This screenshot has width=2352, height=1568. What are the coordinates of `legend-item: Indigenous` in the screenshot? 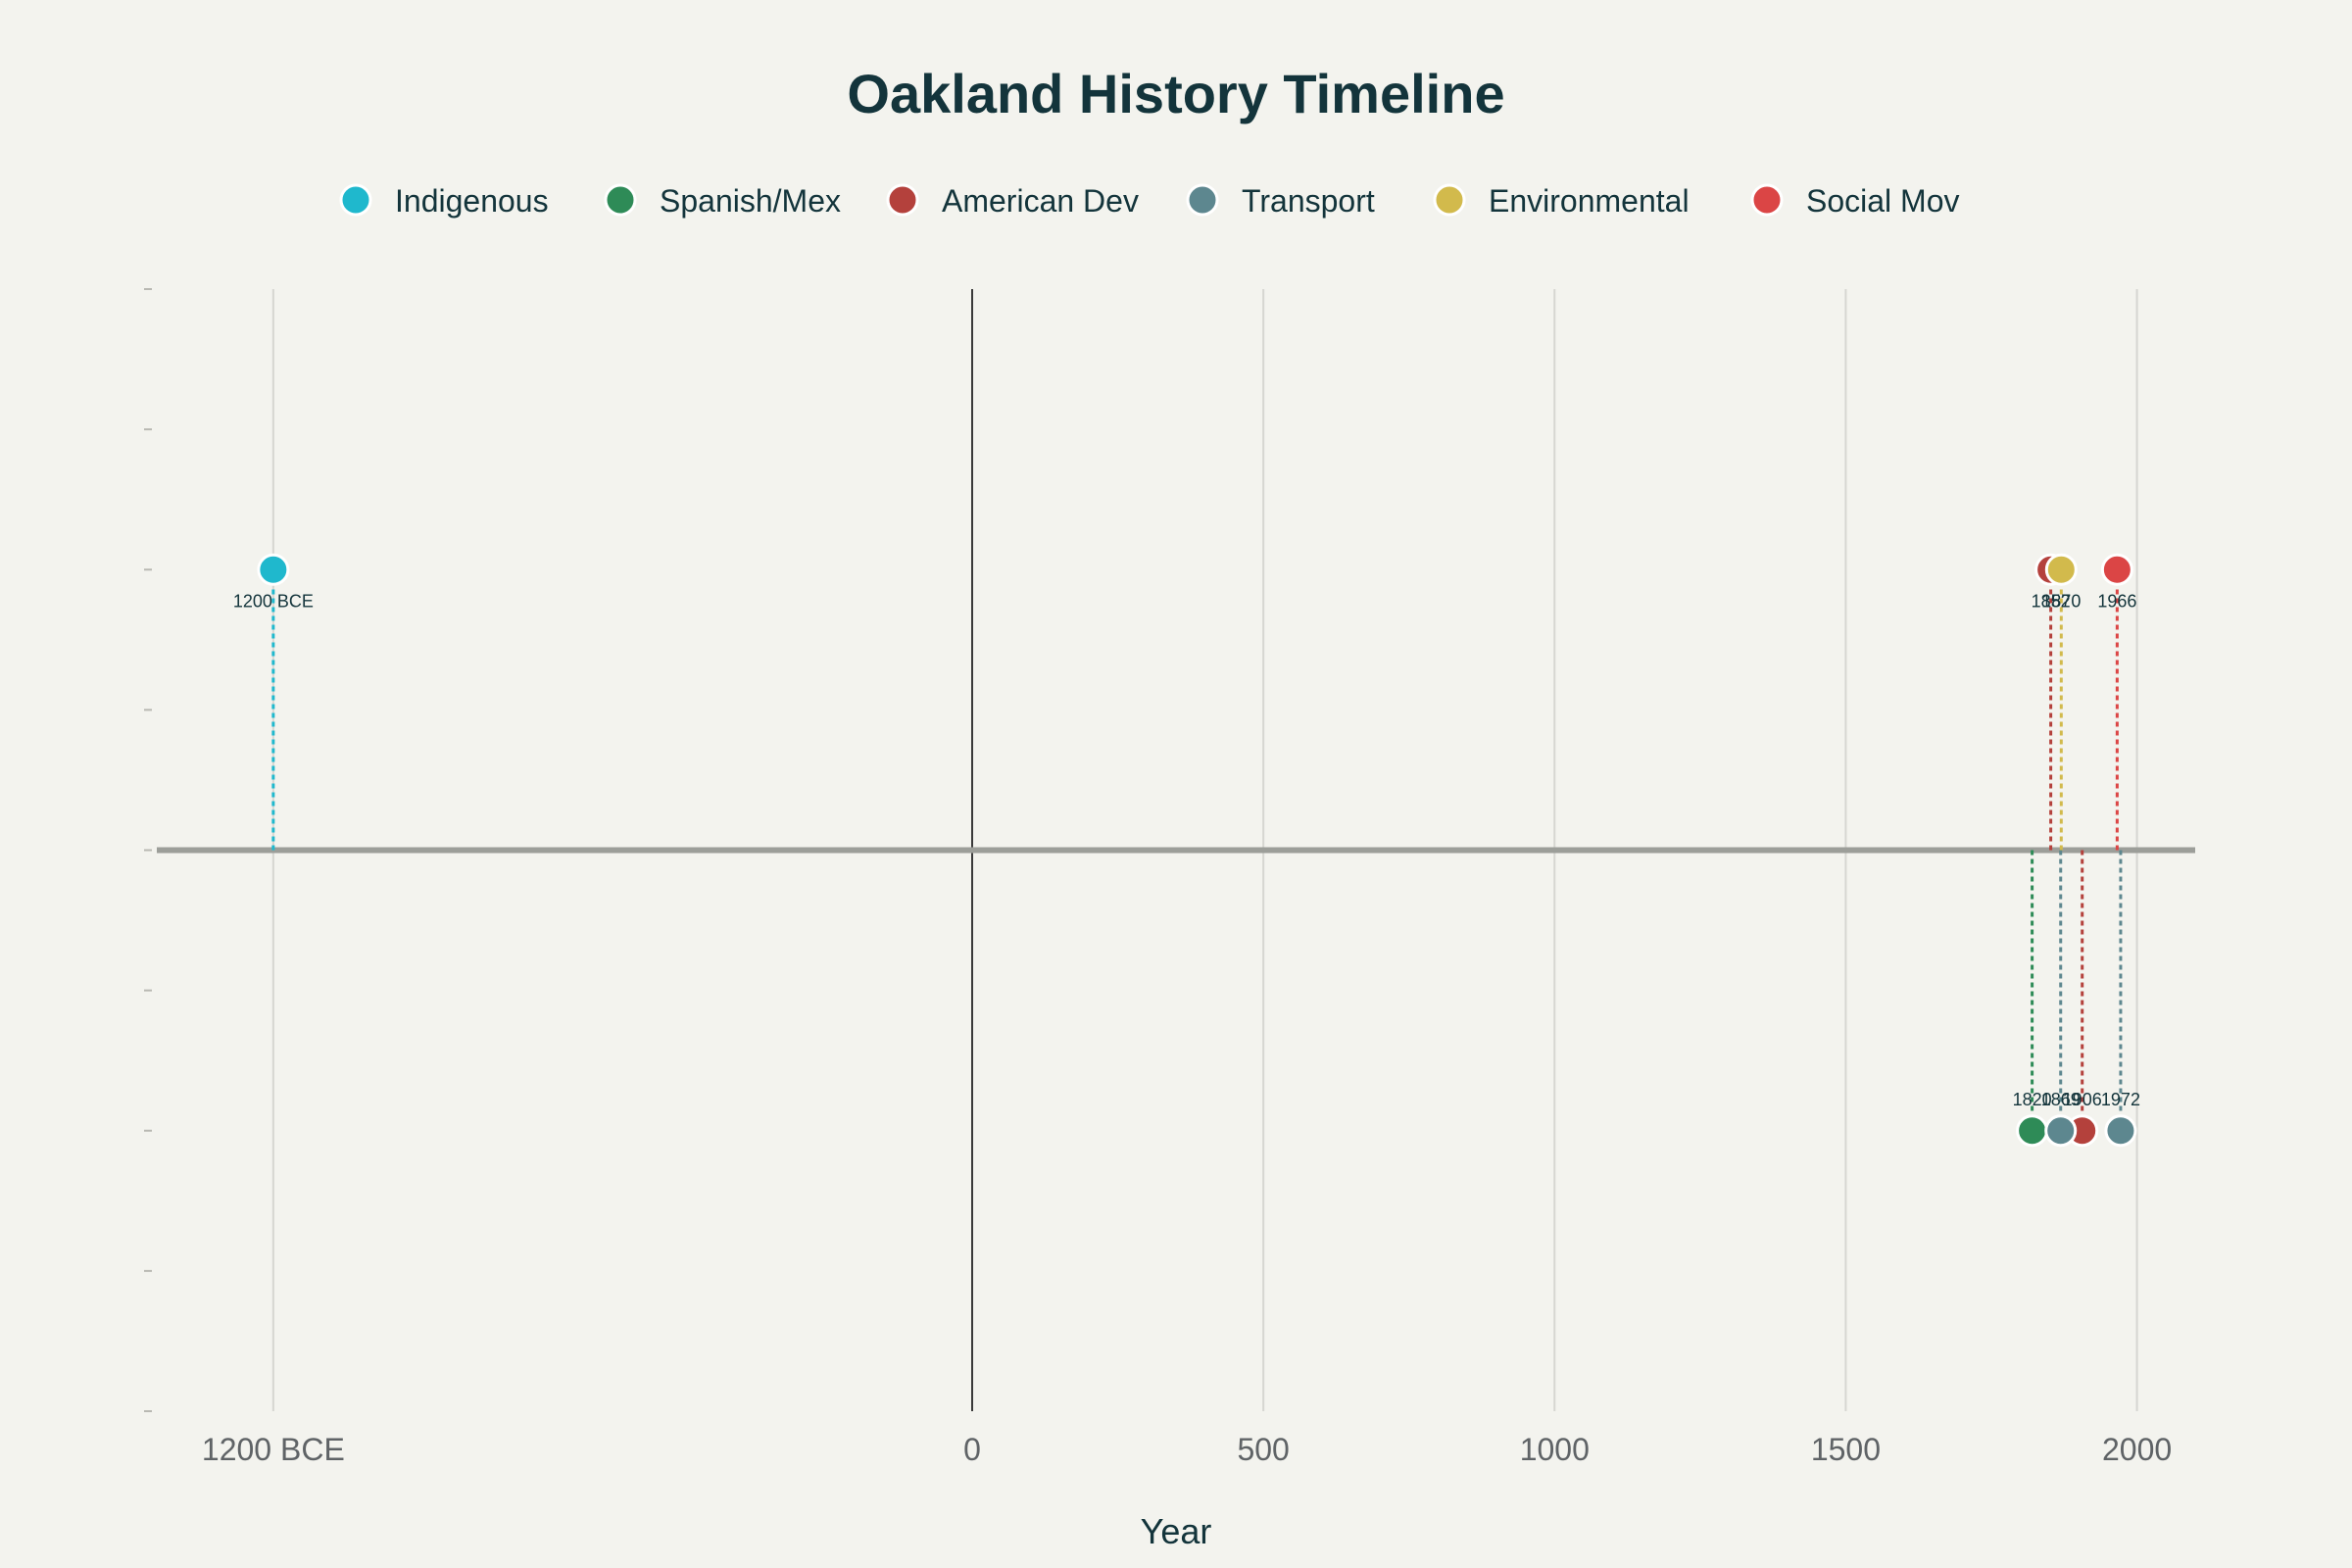 It's located at (444, 201).